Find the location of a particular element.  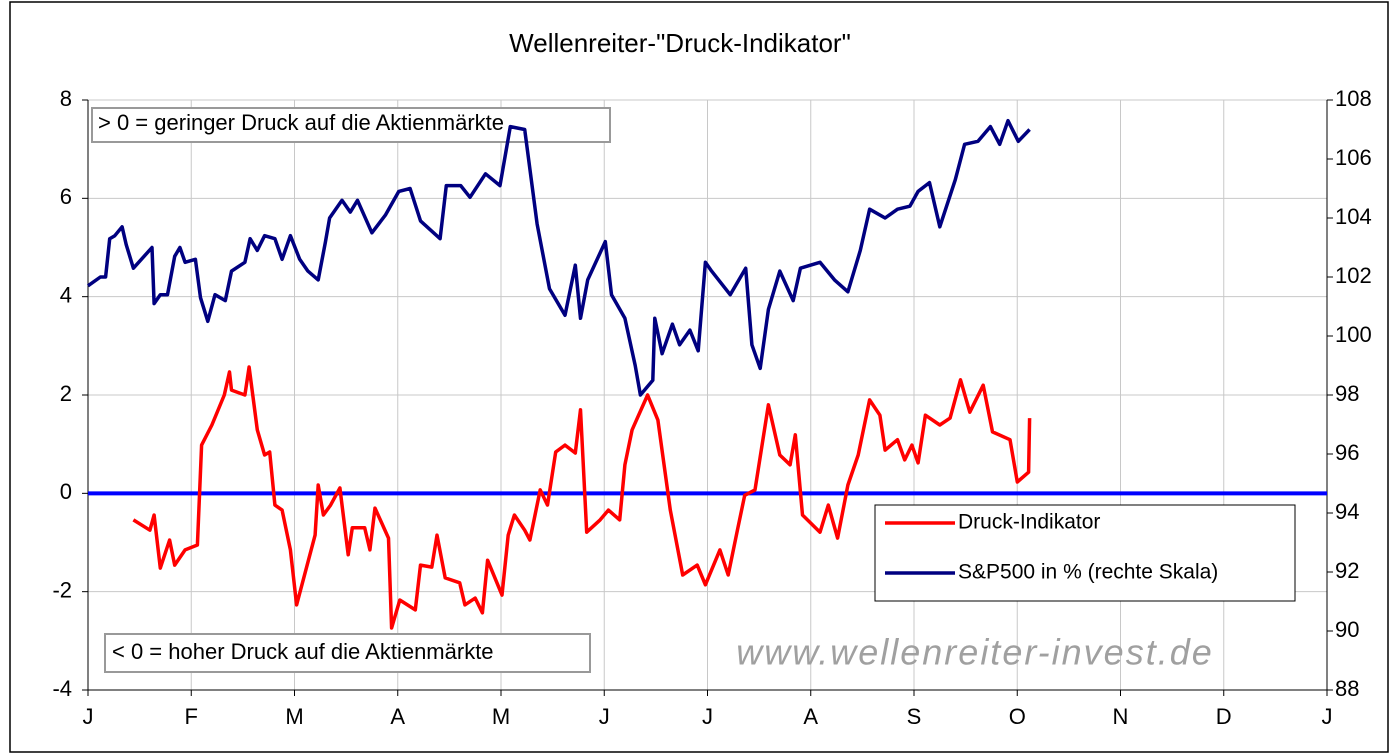

chart-title: Wellenreiter-"Druck-Indikator" is located at coordinates (680, 43).